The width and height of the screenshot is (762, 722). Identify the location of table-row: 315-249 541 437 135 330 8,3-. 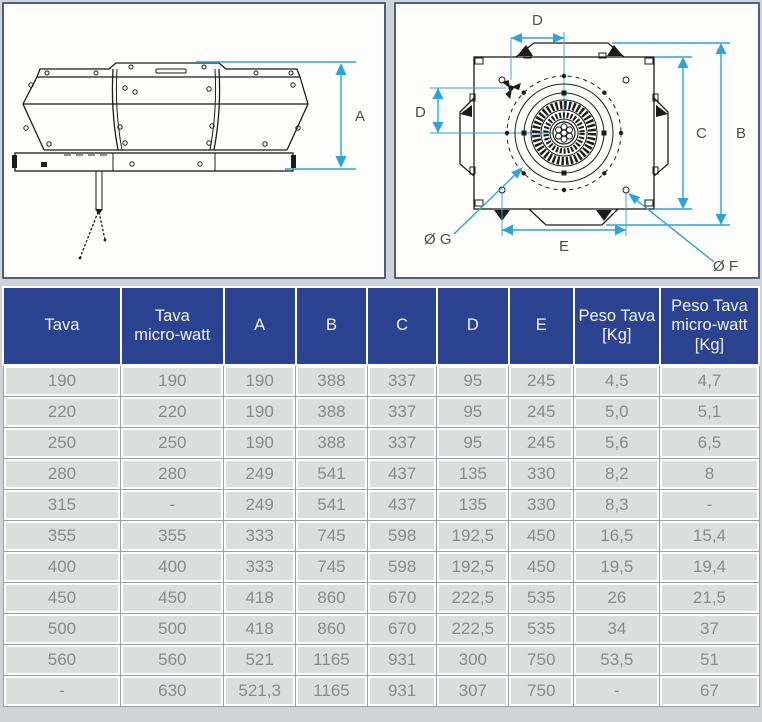
(381, 505).